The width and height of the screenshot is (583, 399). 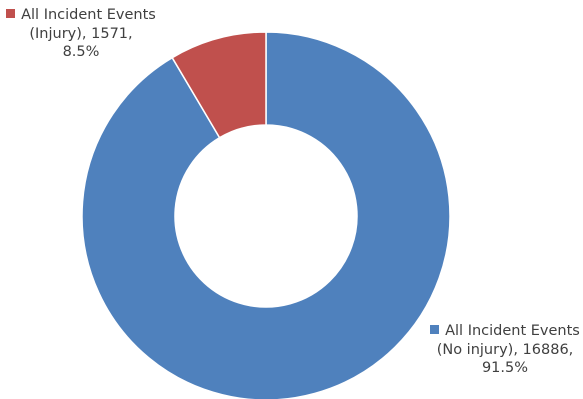 I want to click on slice-injury, so click(x=219, y=85).